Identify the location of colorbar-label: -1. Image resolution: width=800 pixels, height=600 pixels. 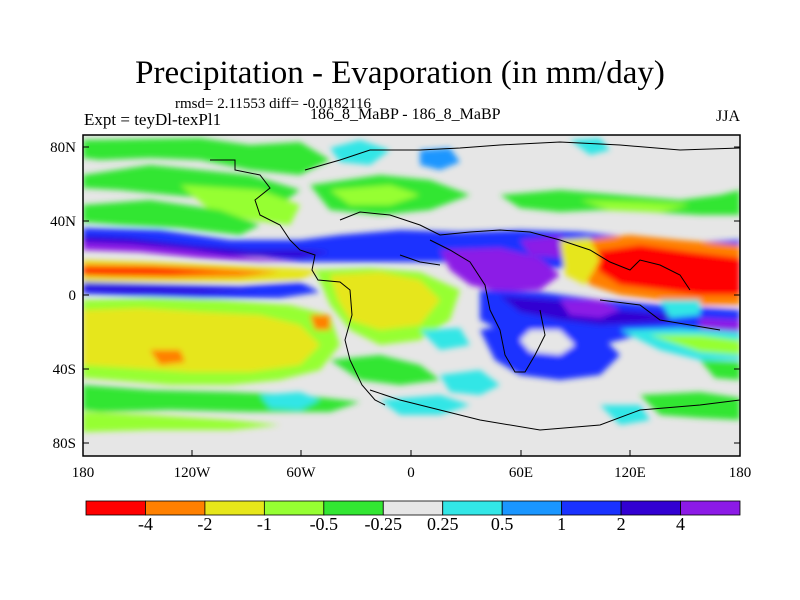
(264, 524).